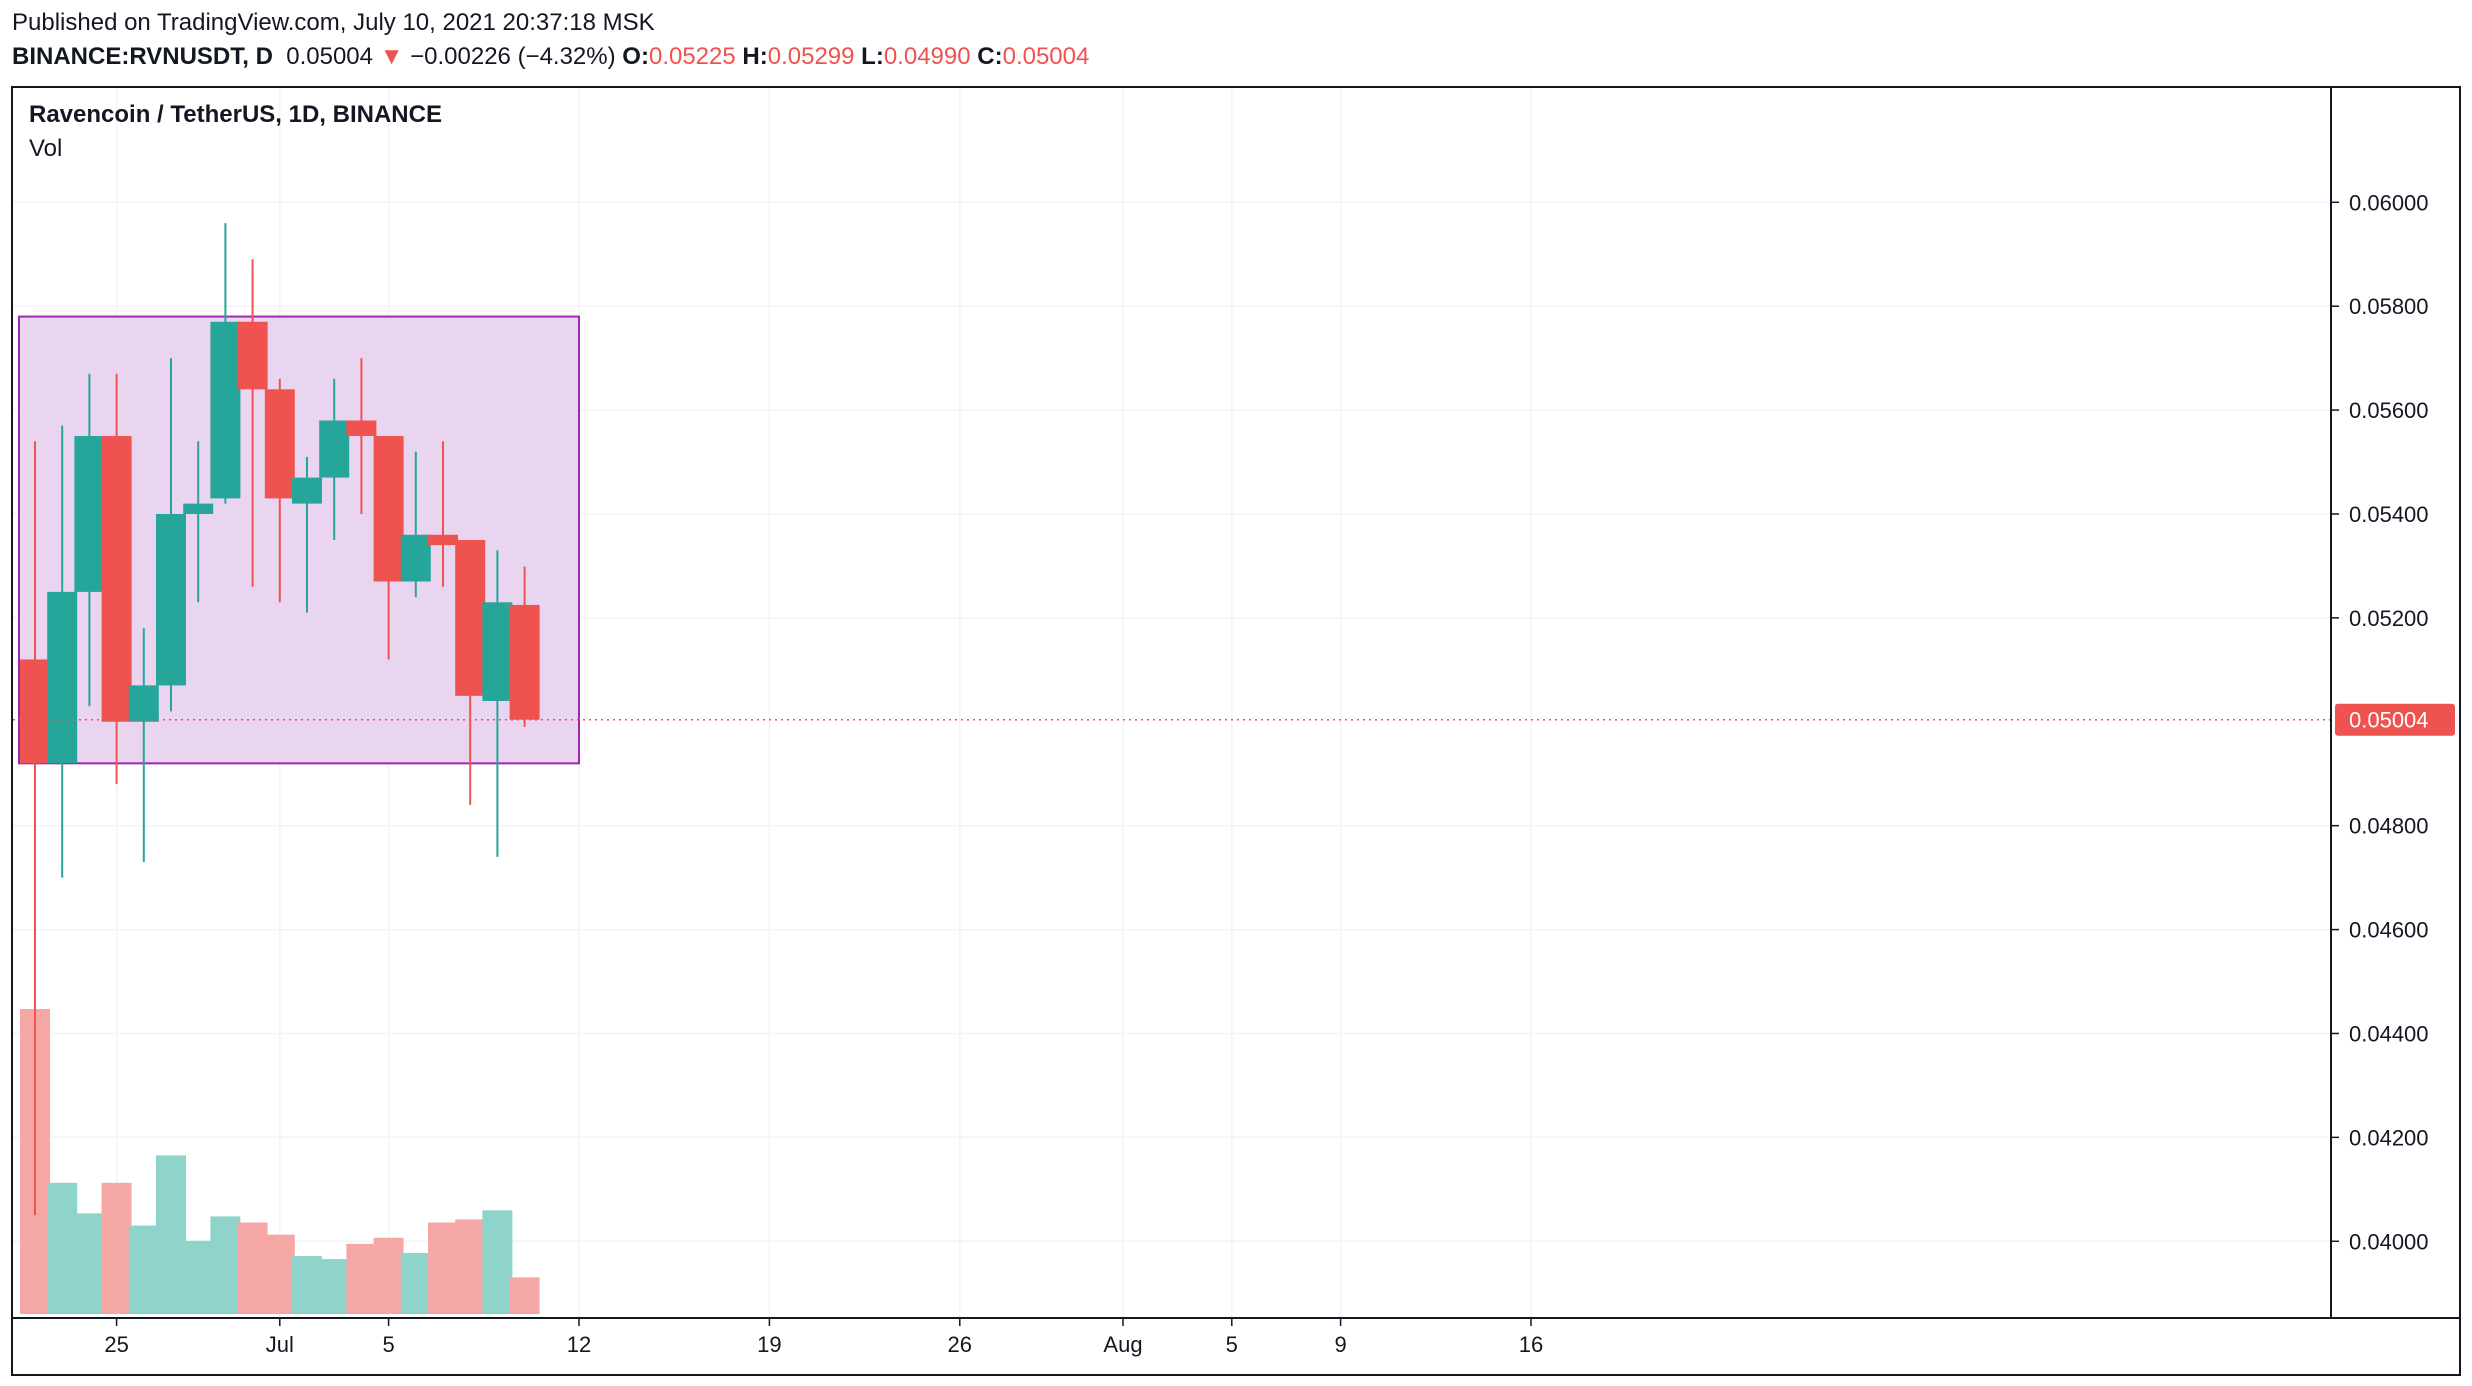  I want to click on close-label: C:, so click(990, 56).